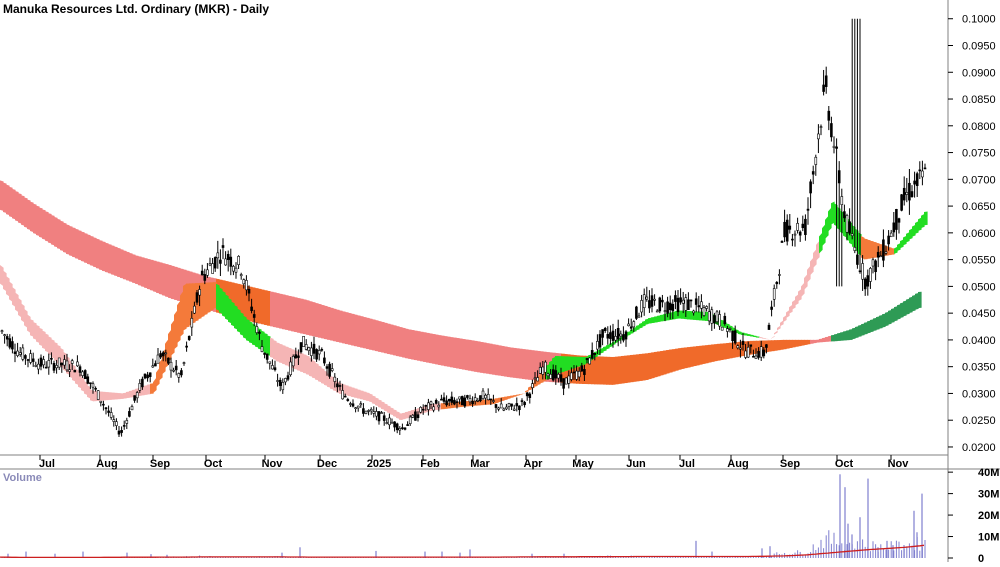 This screenshot has width=1000, height=567. What do you see at coordinates (979, 394) in the screenshot?
I see `price-tick-label: 0.0300` at bounding box center [979, 394].